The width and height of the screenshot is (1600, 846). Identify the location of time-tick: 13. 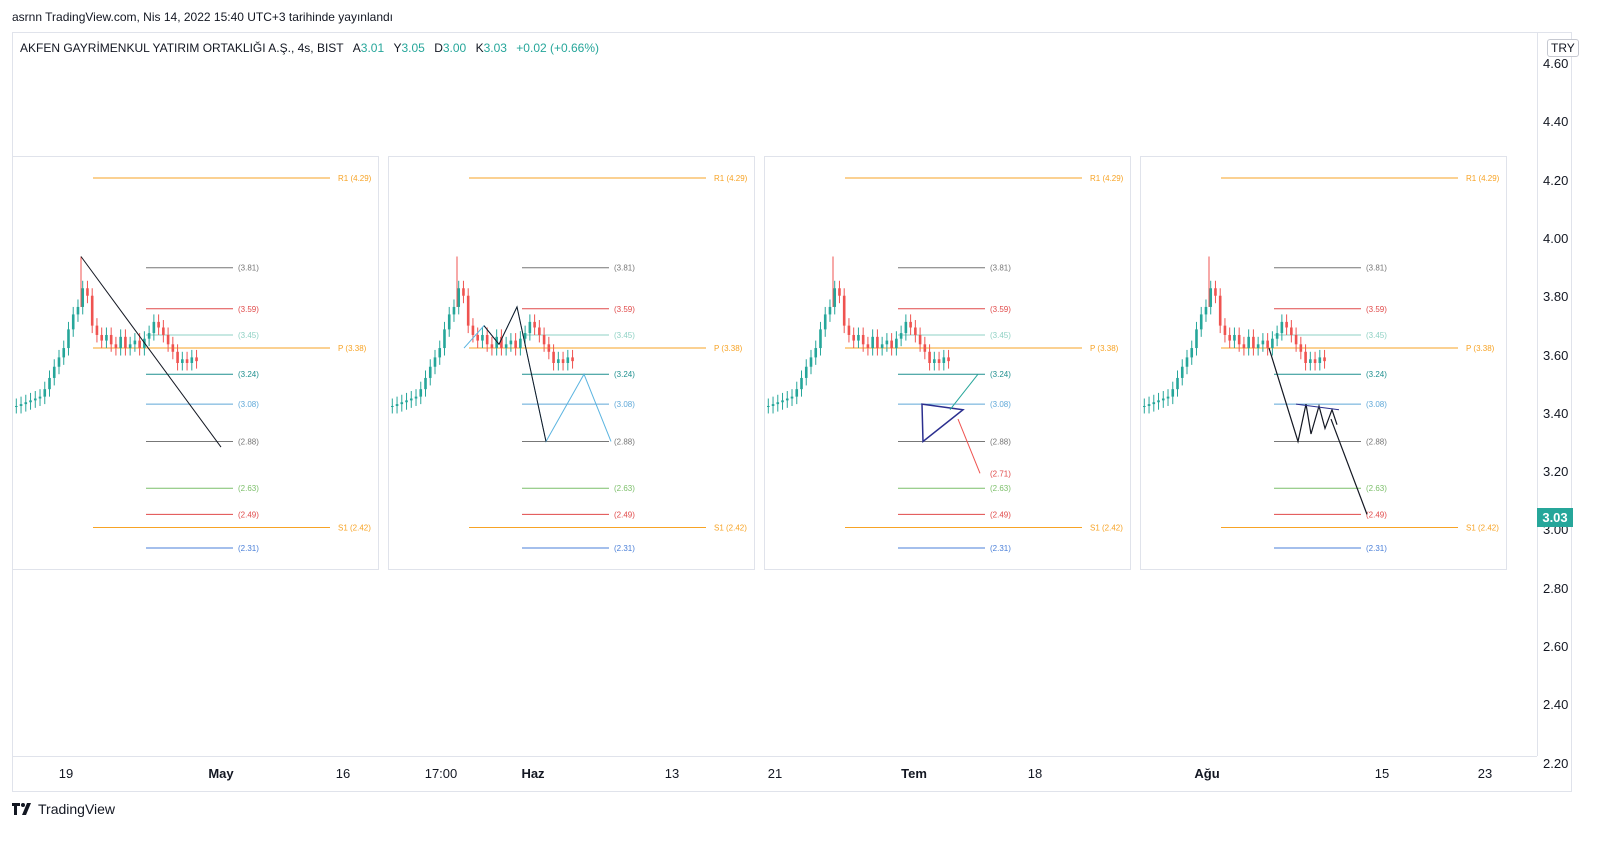
(672, 773).